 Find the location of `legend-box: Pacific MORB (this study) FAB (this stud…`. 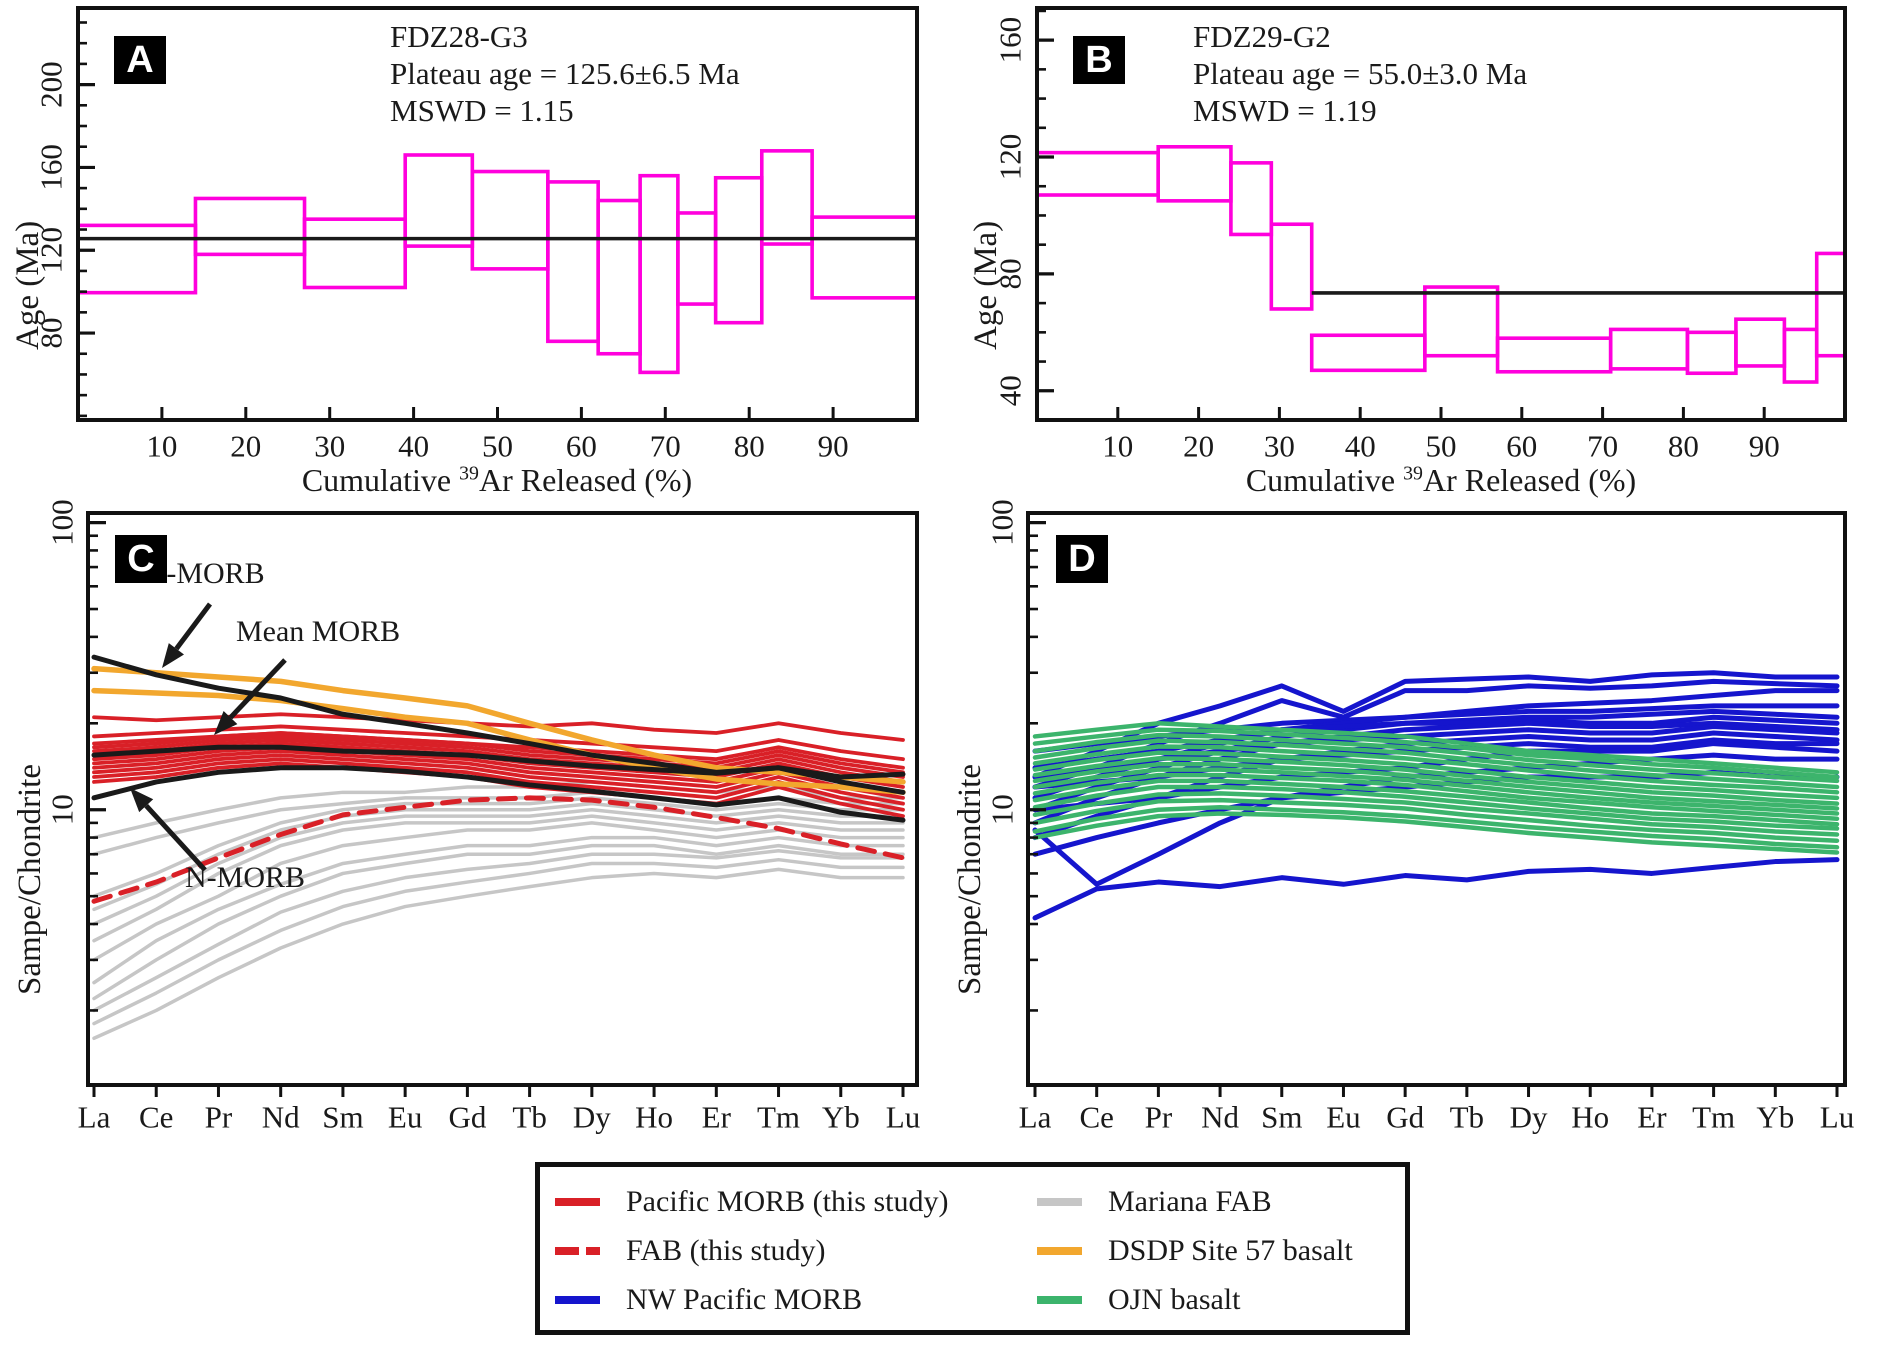

legend-box: Pacific MORB (this study) FAB (this stud… is located at coordinates (972, 1248).